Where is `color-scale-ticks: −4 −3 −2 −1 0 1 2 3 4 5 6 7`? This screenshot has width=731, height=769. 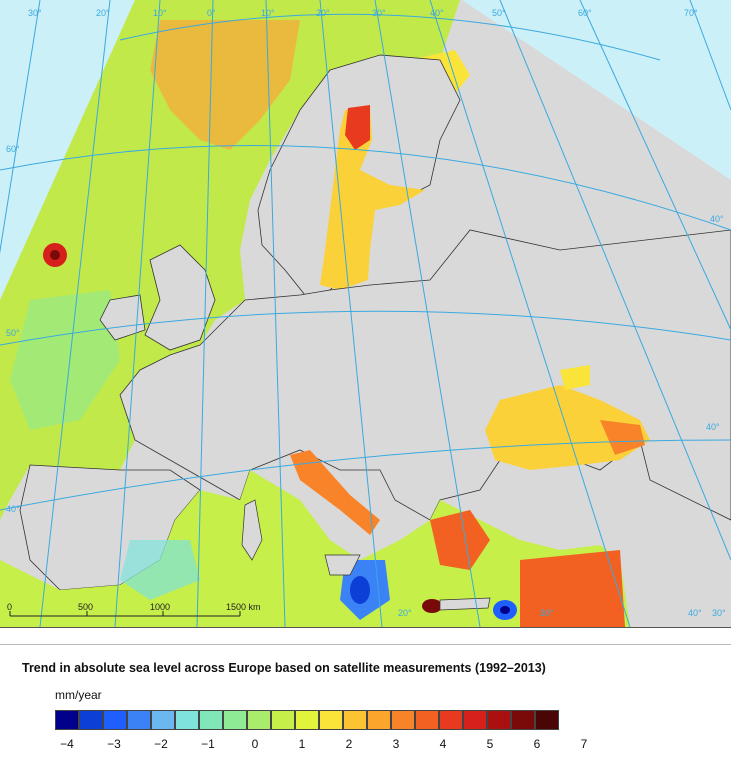 color-scale-ticks: −4 −3 −2 −1 0 1 2 3 4 5 6 7 is located at coordinates (321, 745).